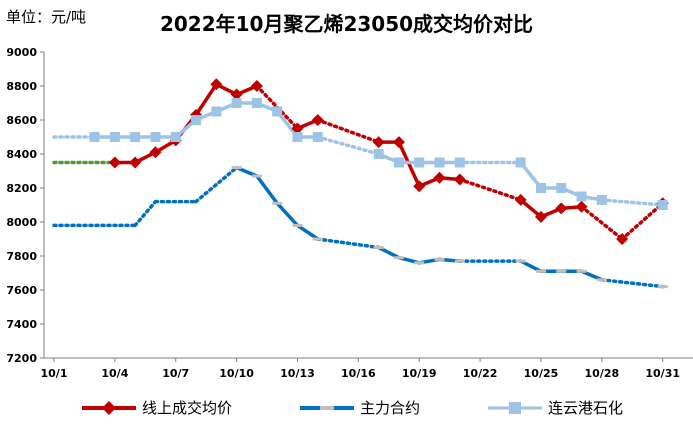 Image resolution: width=693 pixels, height=428 pixels. Describe the element at coordinates (480, 373) in the screenshot. I see `x-tick-label: 10/22` at that location.